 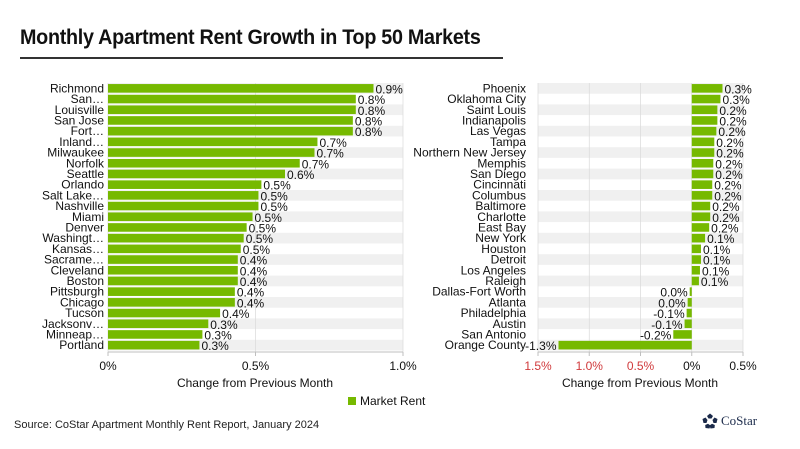 What do you see at coordinates (158, 324) in the screenshot?
I see `bar-jacksonv` at bounding box center [158, 324].